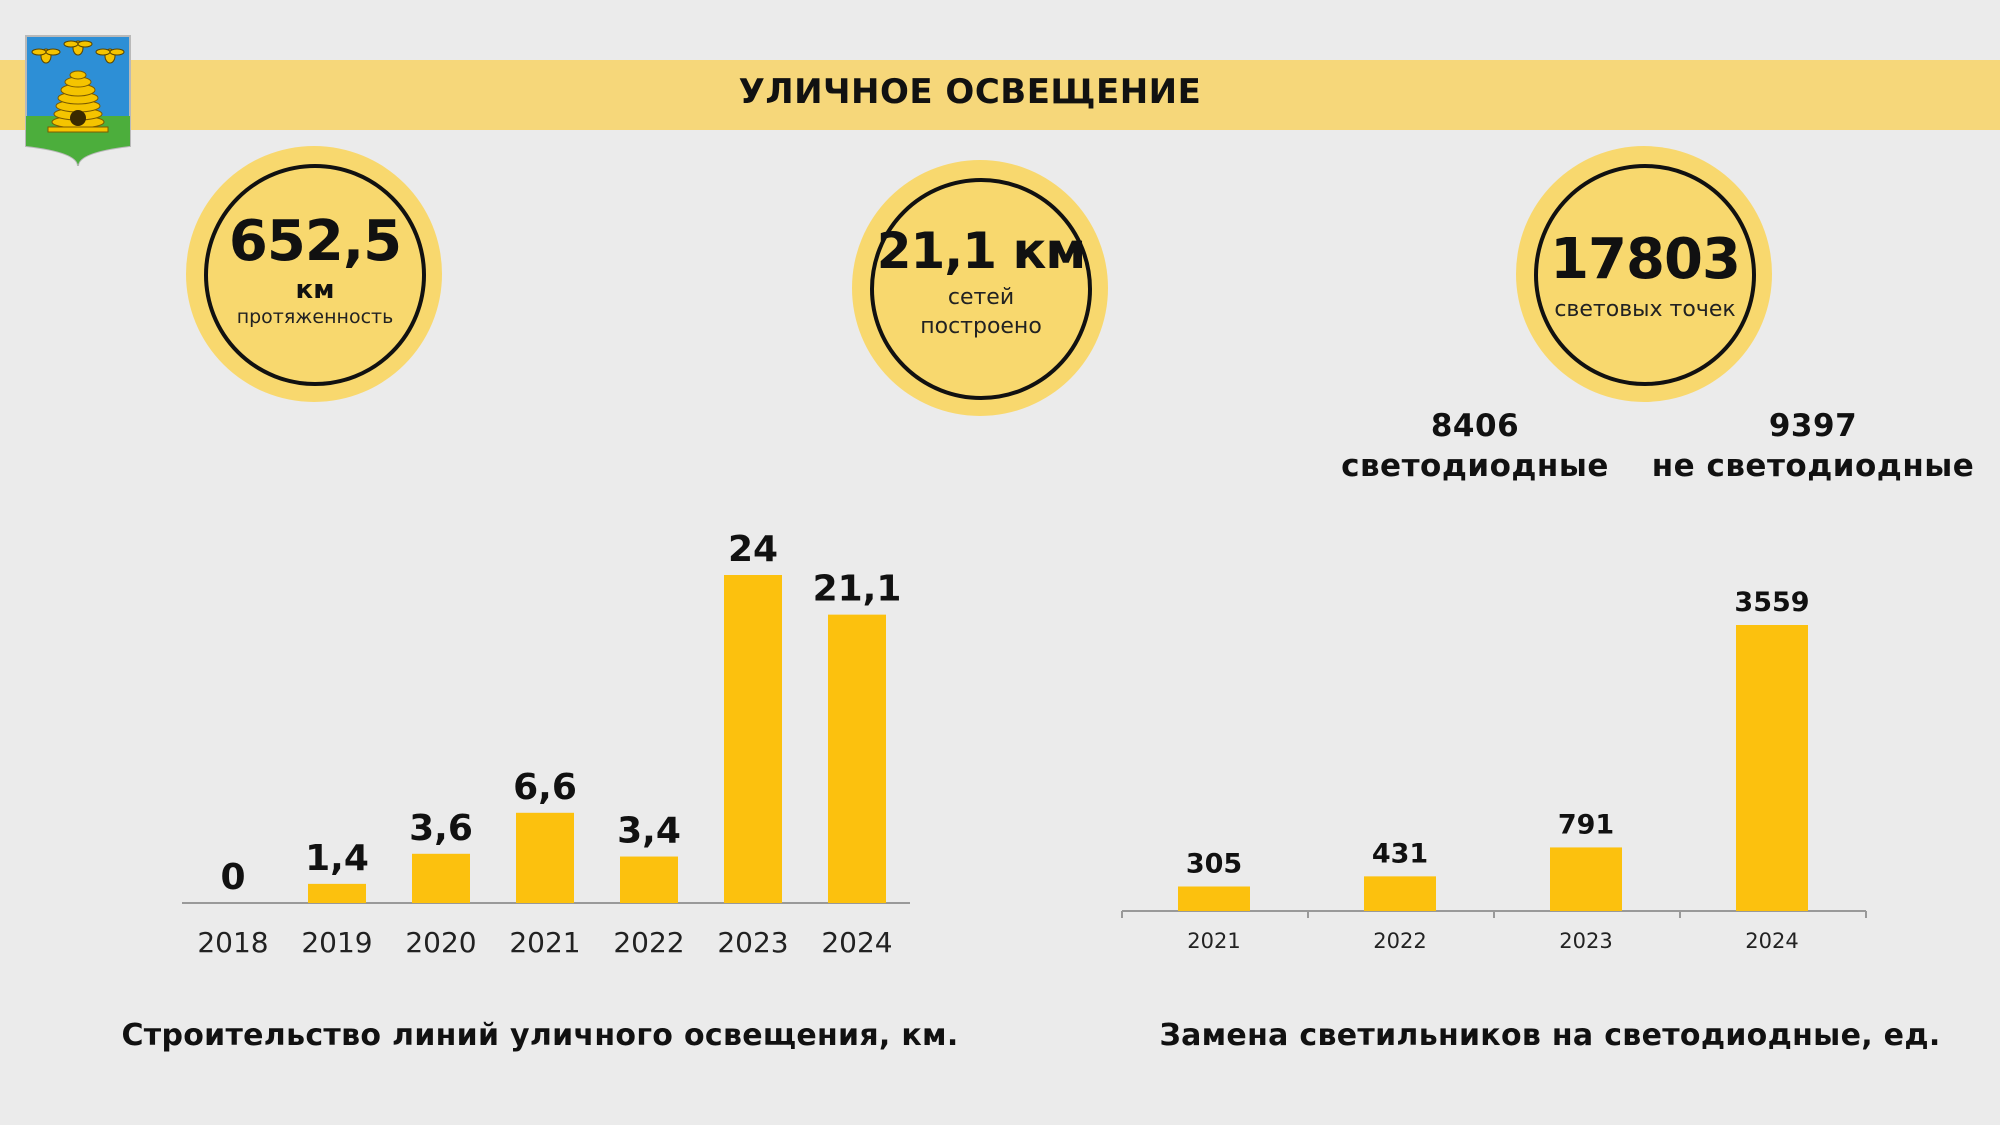  Describe the element at coordinates (1771, 602) in the screenshot. I see `chart-1-value-label: 3559` at that location.